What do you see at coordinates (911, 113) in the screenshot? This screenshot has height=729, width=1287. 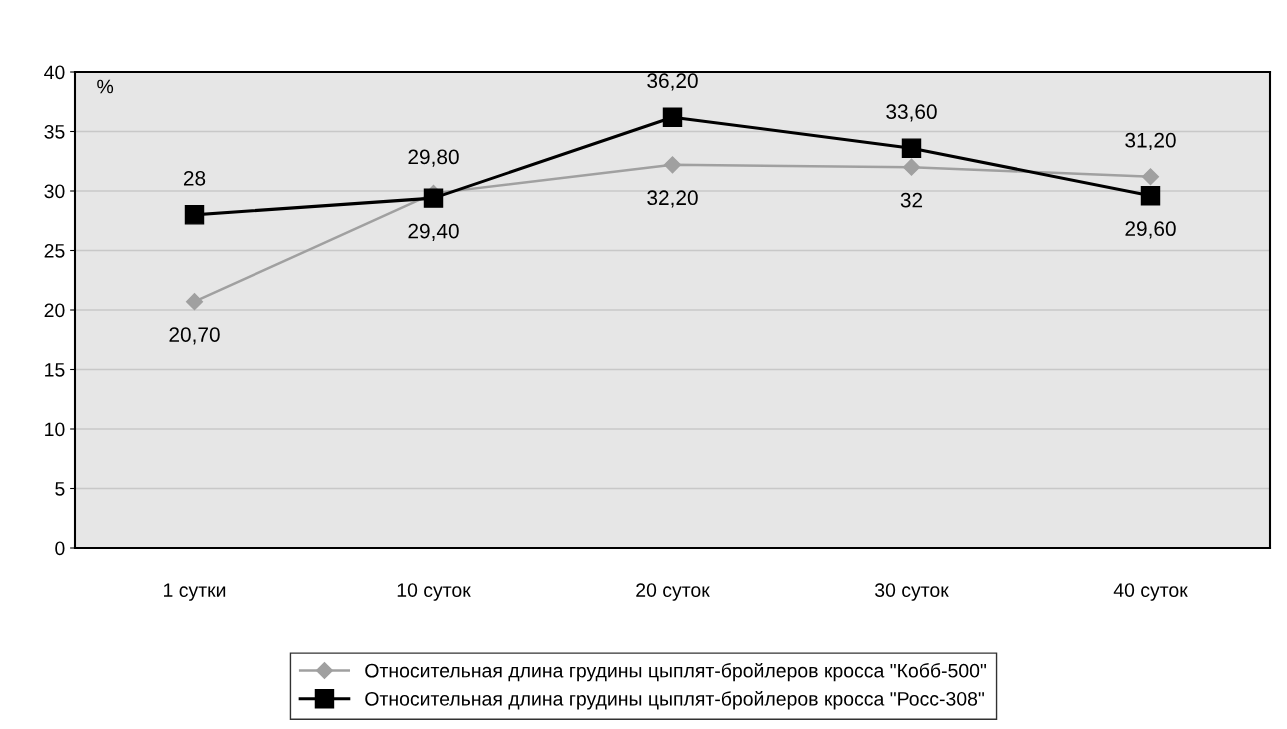 I see `data-label: 33,60` at bounding box center [911, 113].